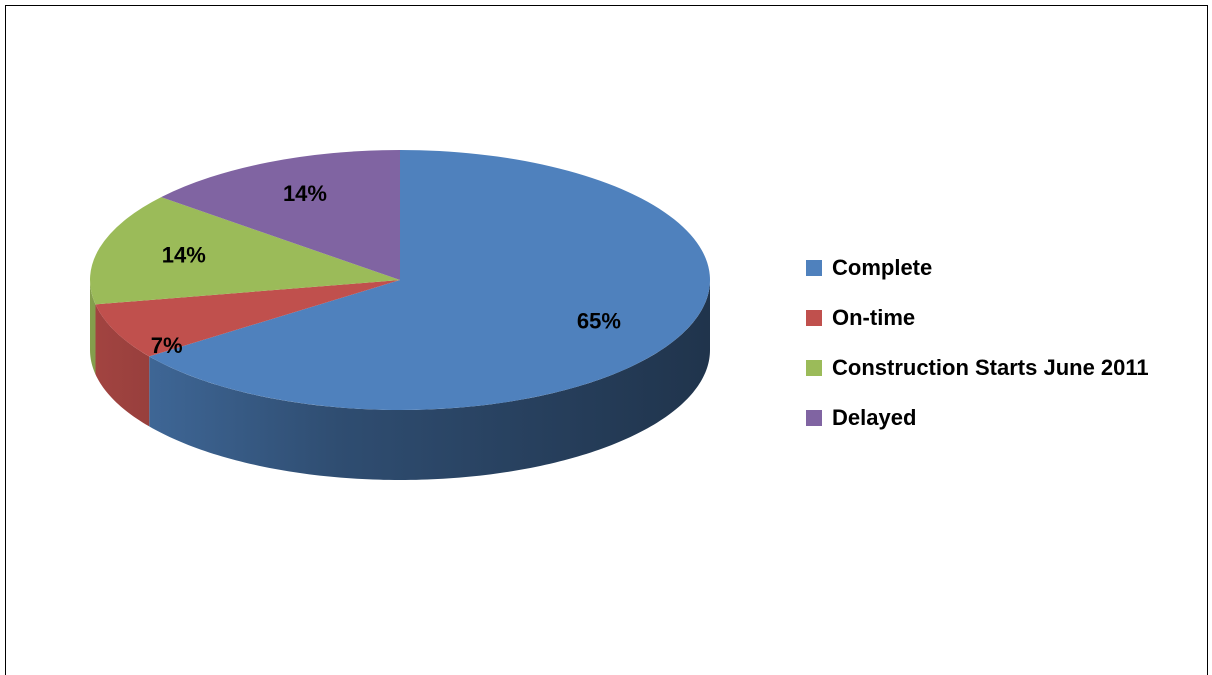  I want to click on legend-label: On-time, so click(873, 317).